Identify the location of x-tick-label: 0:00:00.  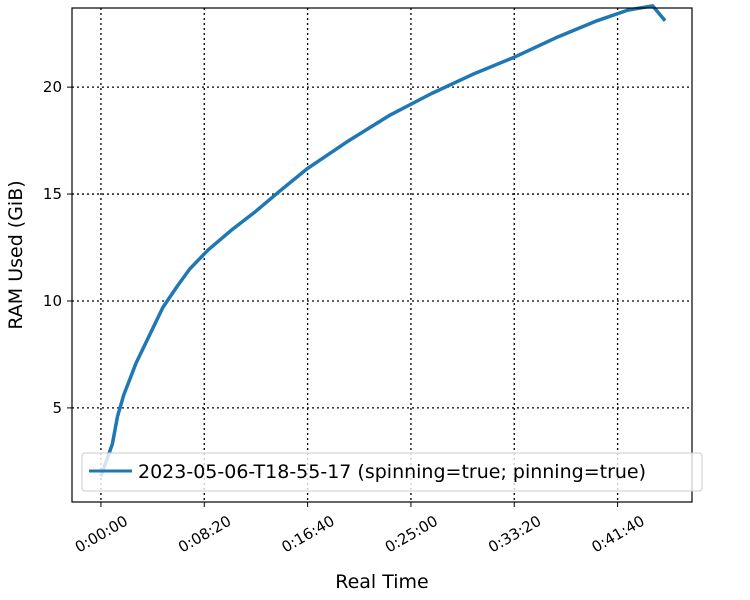
(101, 534).